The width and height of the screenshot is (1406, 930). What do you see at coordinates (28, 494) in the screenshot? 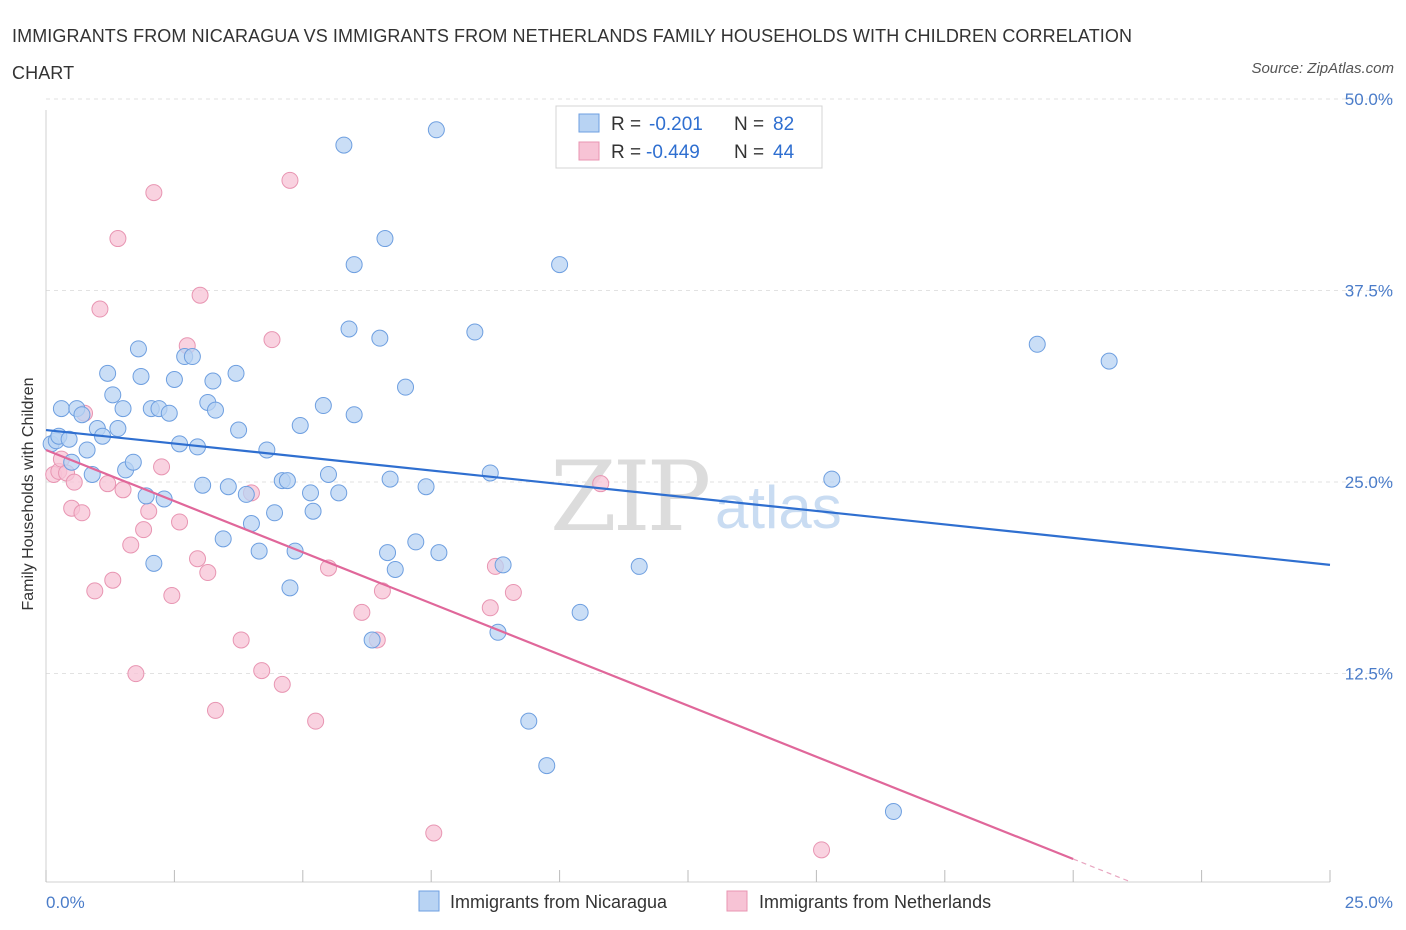
I see `y-axis-label: Family Households with Children` at bounding box center [28, 494].